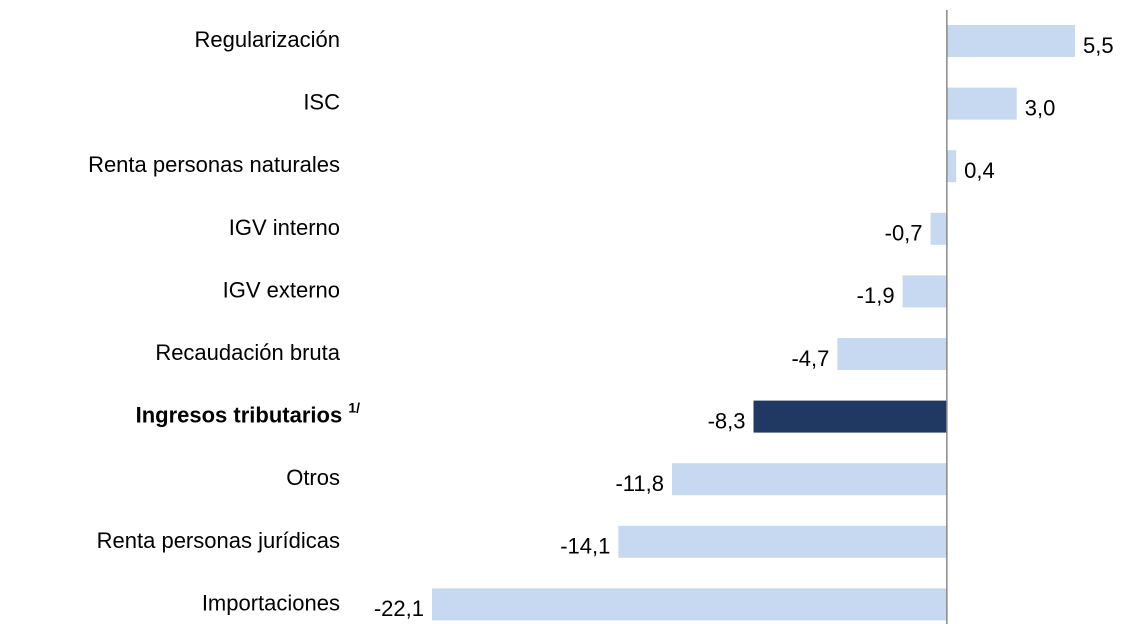 This screenshot has width=1135, height=624. What do you see at coordinates (979, 170) in the screenshot?
I see `value-label: 0,4` at bounding box center [979, 170].